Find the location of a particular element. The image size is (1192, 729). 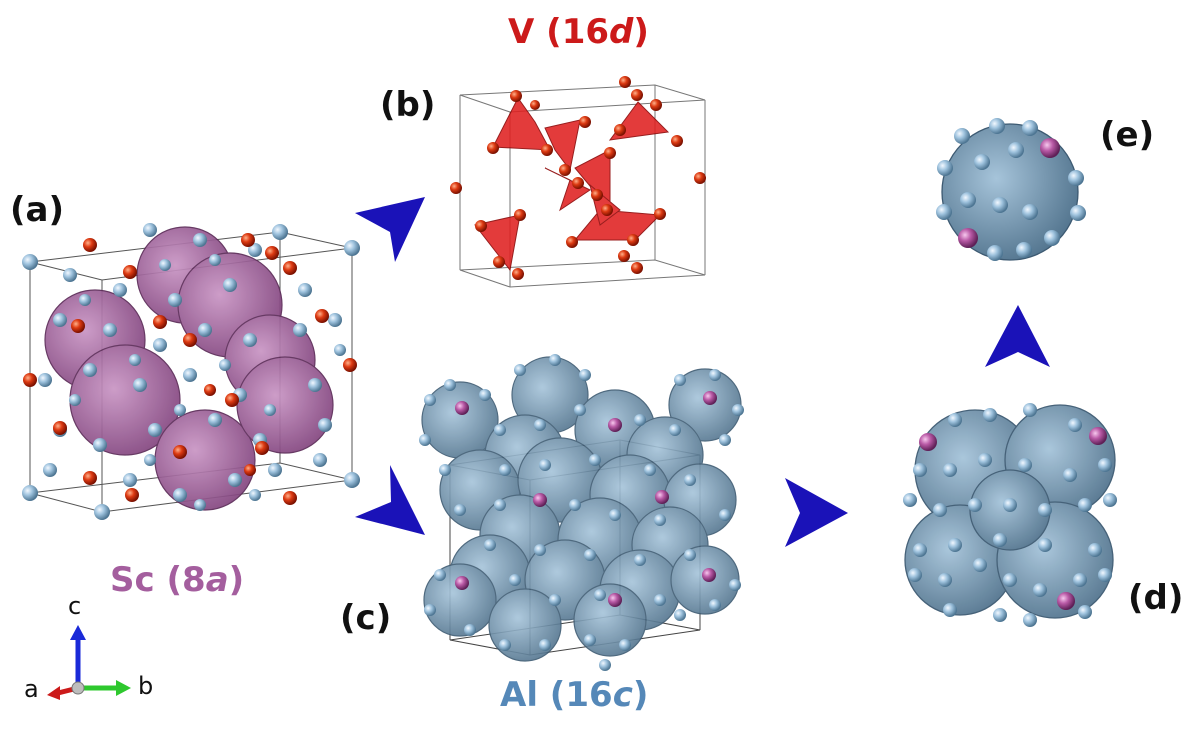

panel-d-sc-atoms is located at coordinates (1013, 518).